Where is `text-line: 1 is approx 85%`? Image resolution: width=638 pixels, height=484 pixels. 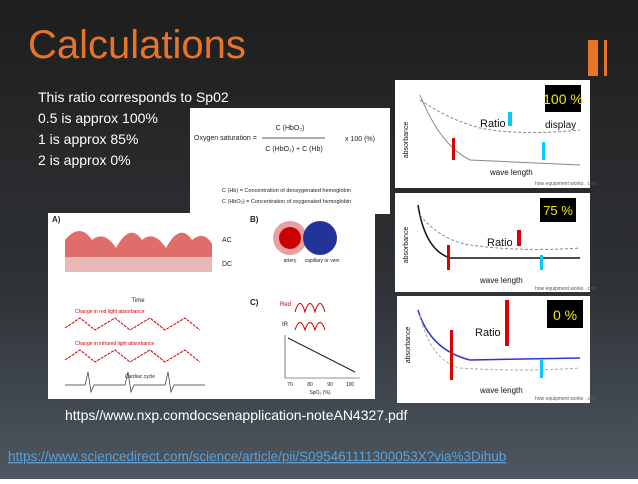 text-line: 1 is approx 85% is located at coordinates (88, 139).